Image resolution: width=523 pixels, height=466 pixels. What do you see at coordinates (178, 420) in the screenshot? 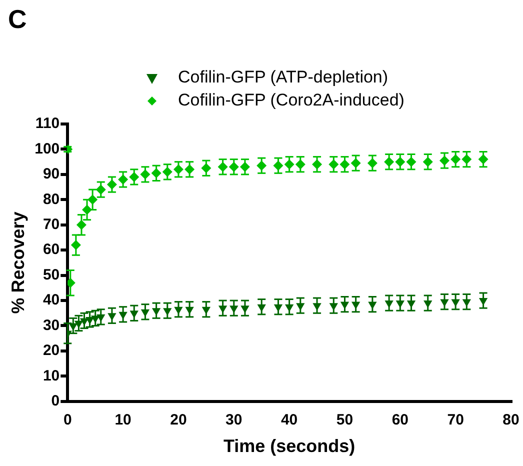
I see `x-tick-label: 20` at bounding box center [178, 420].